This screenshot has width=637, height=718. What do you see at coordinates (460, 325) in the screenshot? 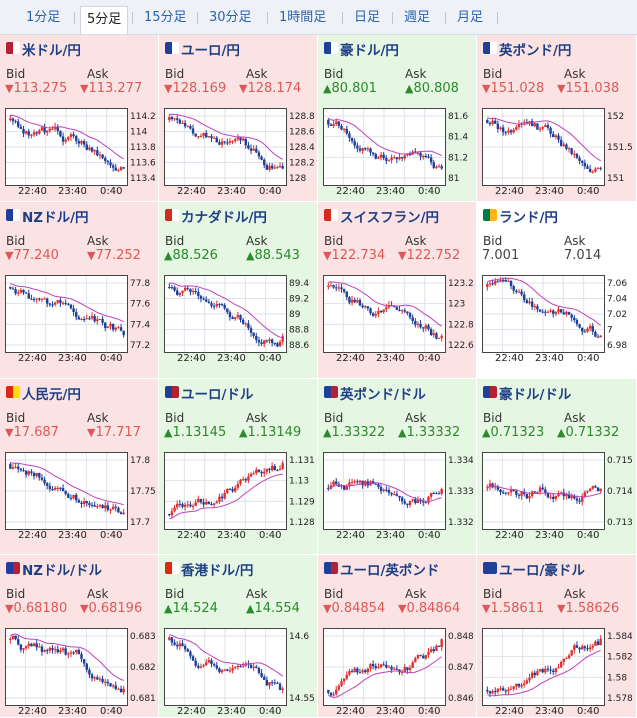
I see `y-tick-label: 122.8` at bounding box center [460, 325].